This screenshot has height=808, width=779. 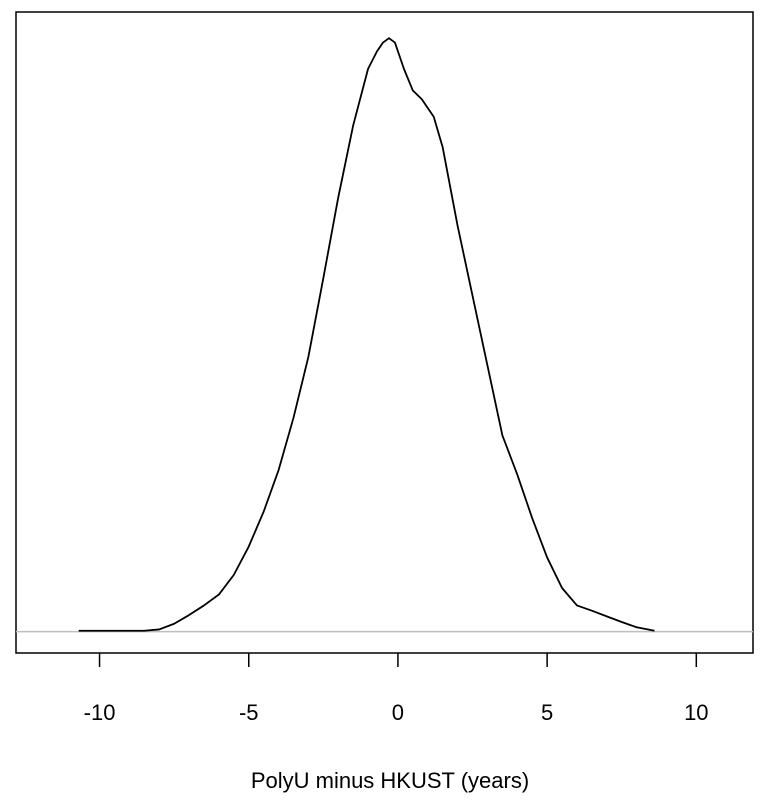 I want to click on x-tick-label: -5, so click(x=249, y=712).